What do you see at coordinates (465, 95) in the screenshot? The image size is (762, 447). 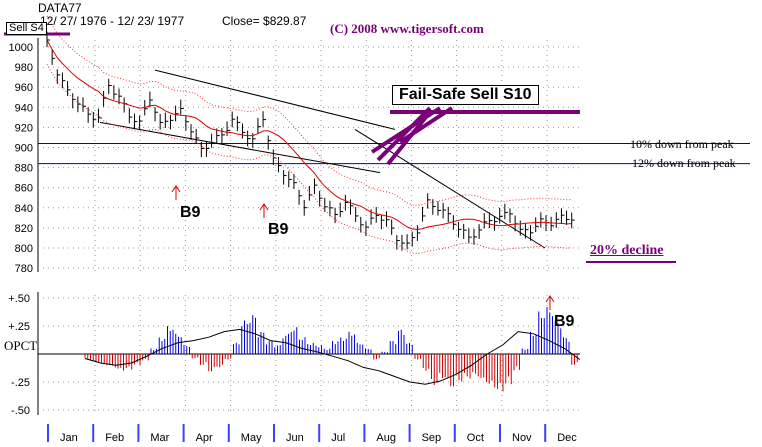 I see `failsafe-sell-label: Fail-Safe Sell S10` at bounding box center [465, 95].